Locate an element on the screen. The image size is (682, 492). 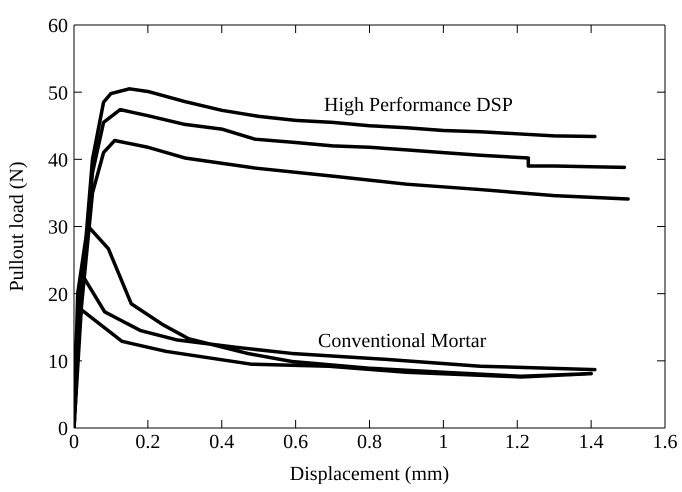
x-tick-label: 0.2 is located at coordinates (147, 442).